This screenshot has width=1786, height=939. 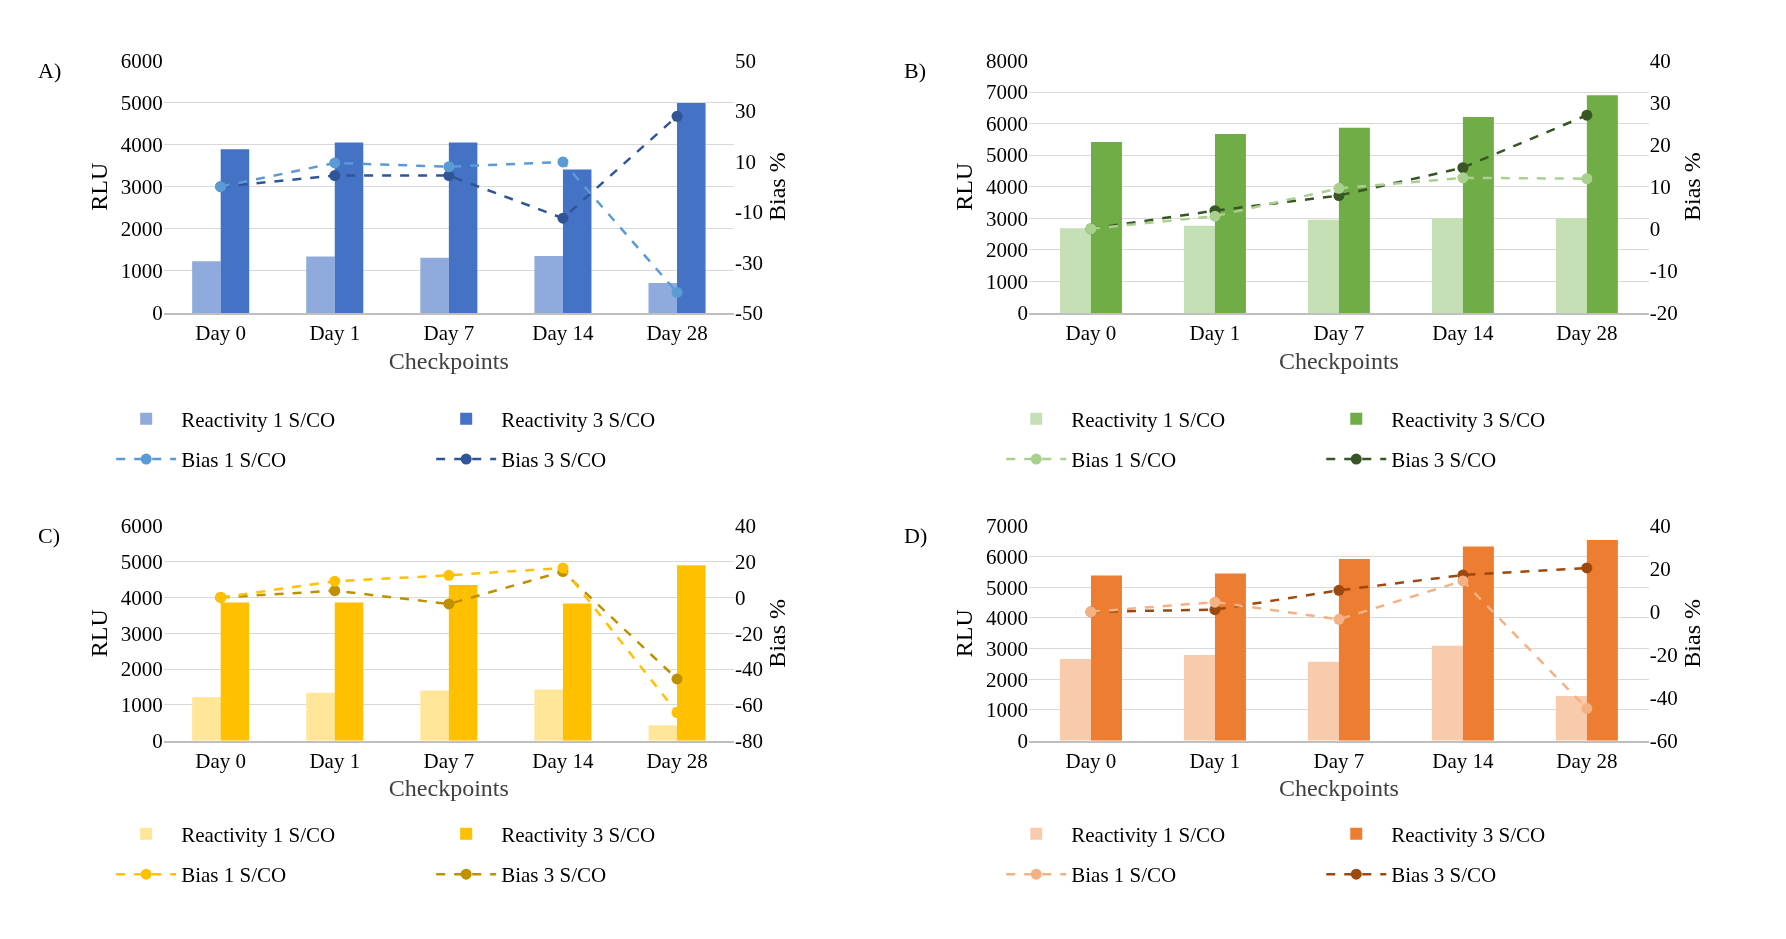 I want to click on chart-title: B), so click(x=915, y=70).